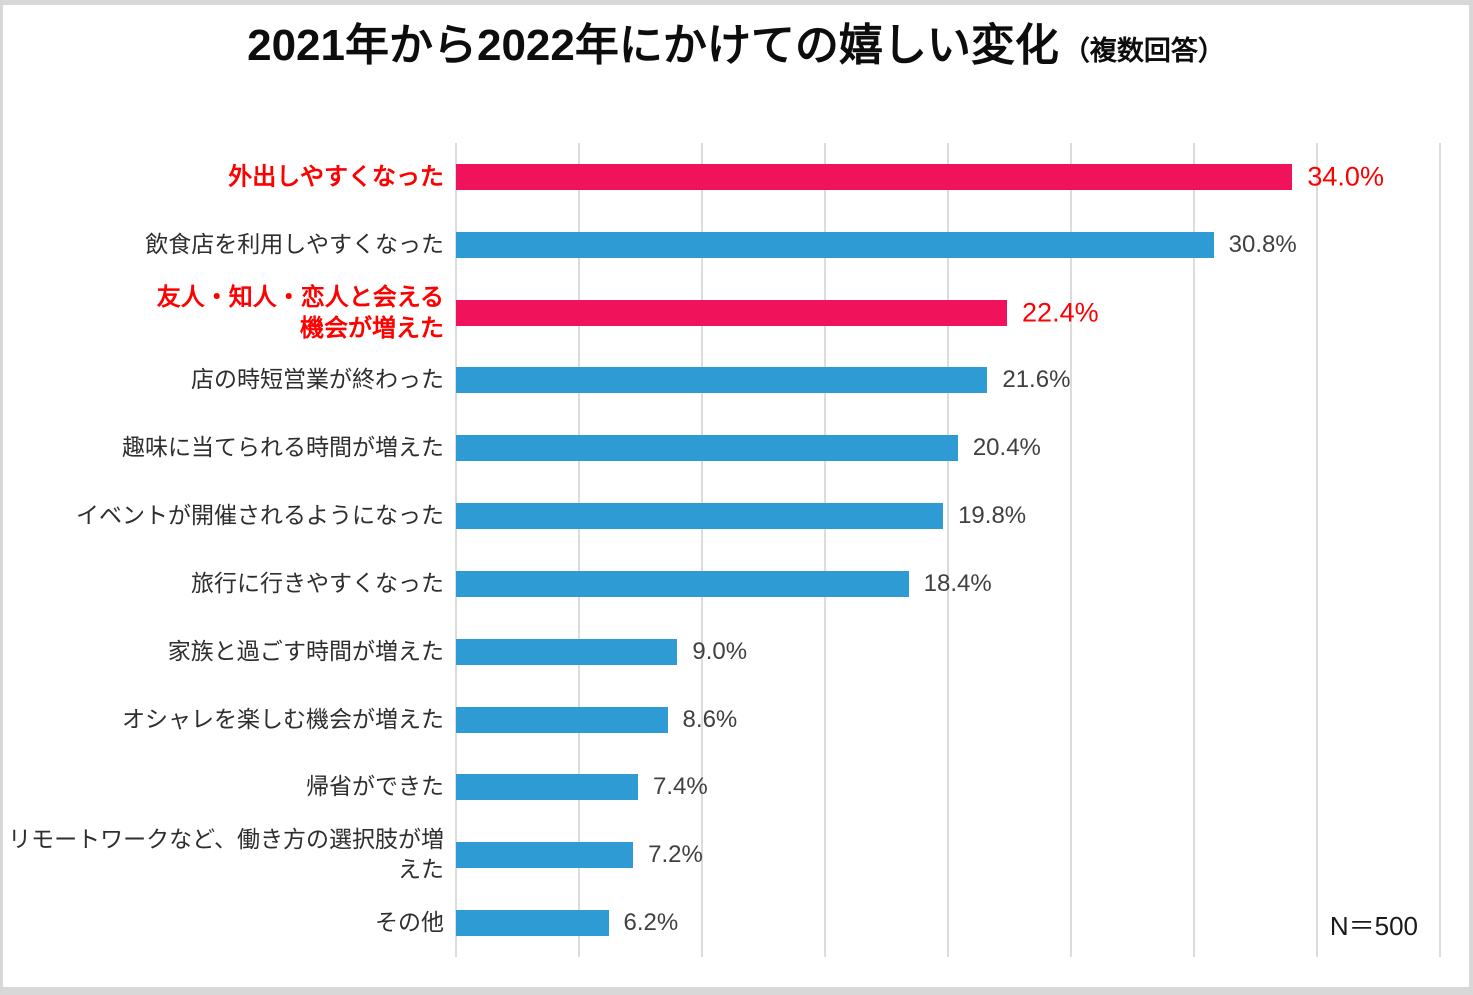 Image resolution: width=1473 pixels, height=995 pixels. What do you see at coordinates (720, 651) in the screenshot?
I see `value-label: 9.0%` at bounding box center [720, 651].